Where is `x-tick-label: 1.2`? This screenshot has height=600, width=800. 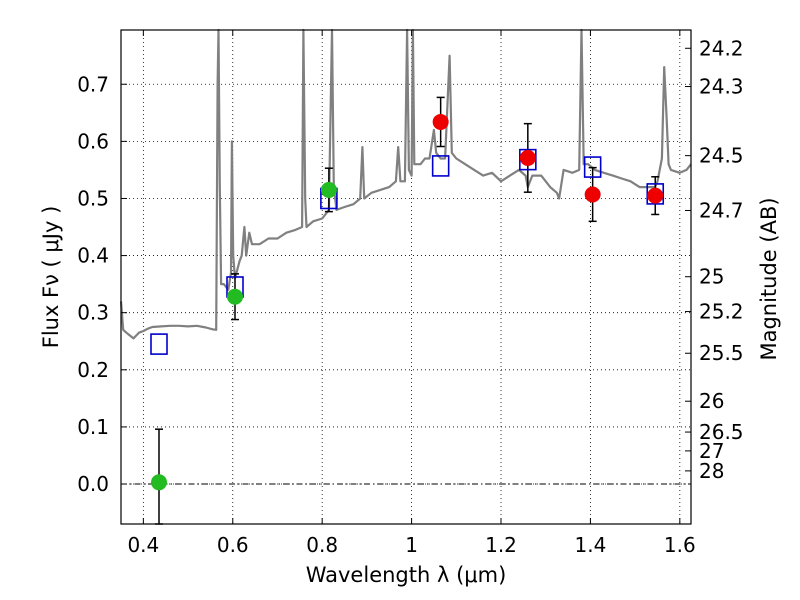
x-tick-label: 1.2 is located at coordinates (501, 545).